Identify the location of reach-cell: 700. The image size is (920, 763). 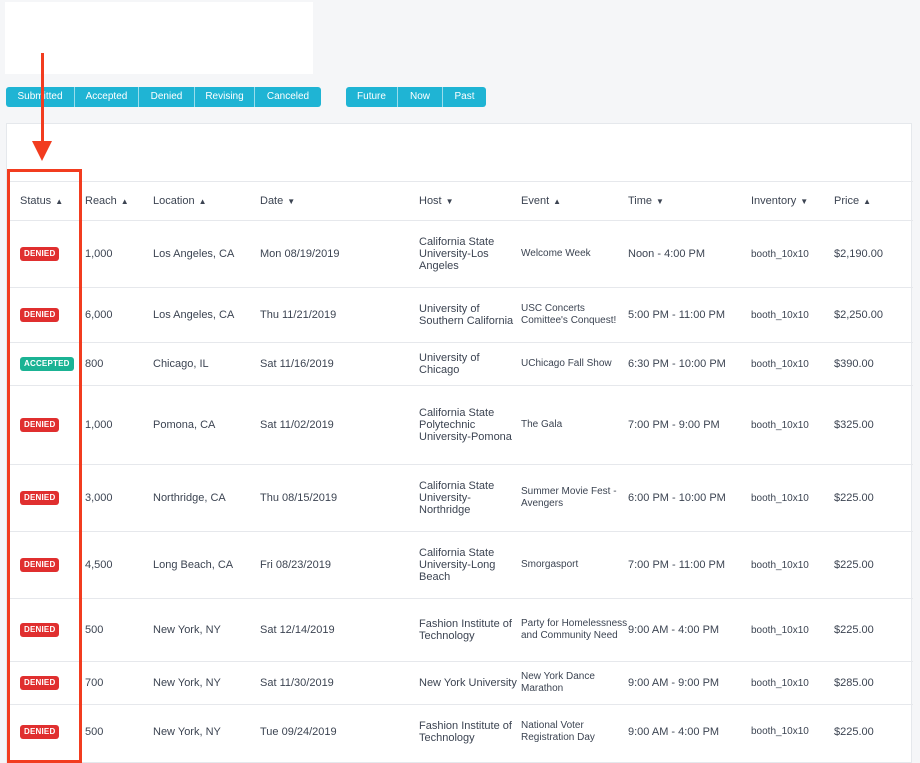
(119, 683).